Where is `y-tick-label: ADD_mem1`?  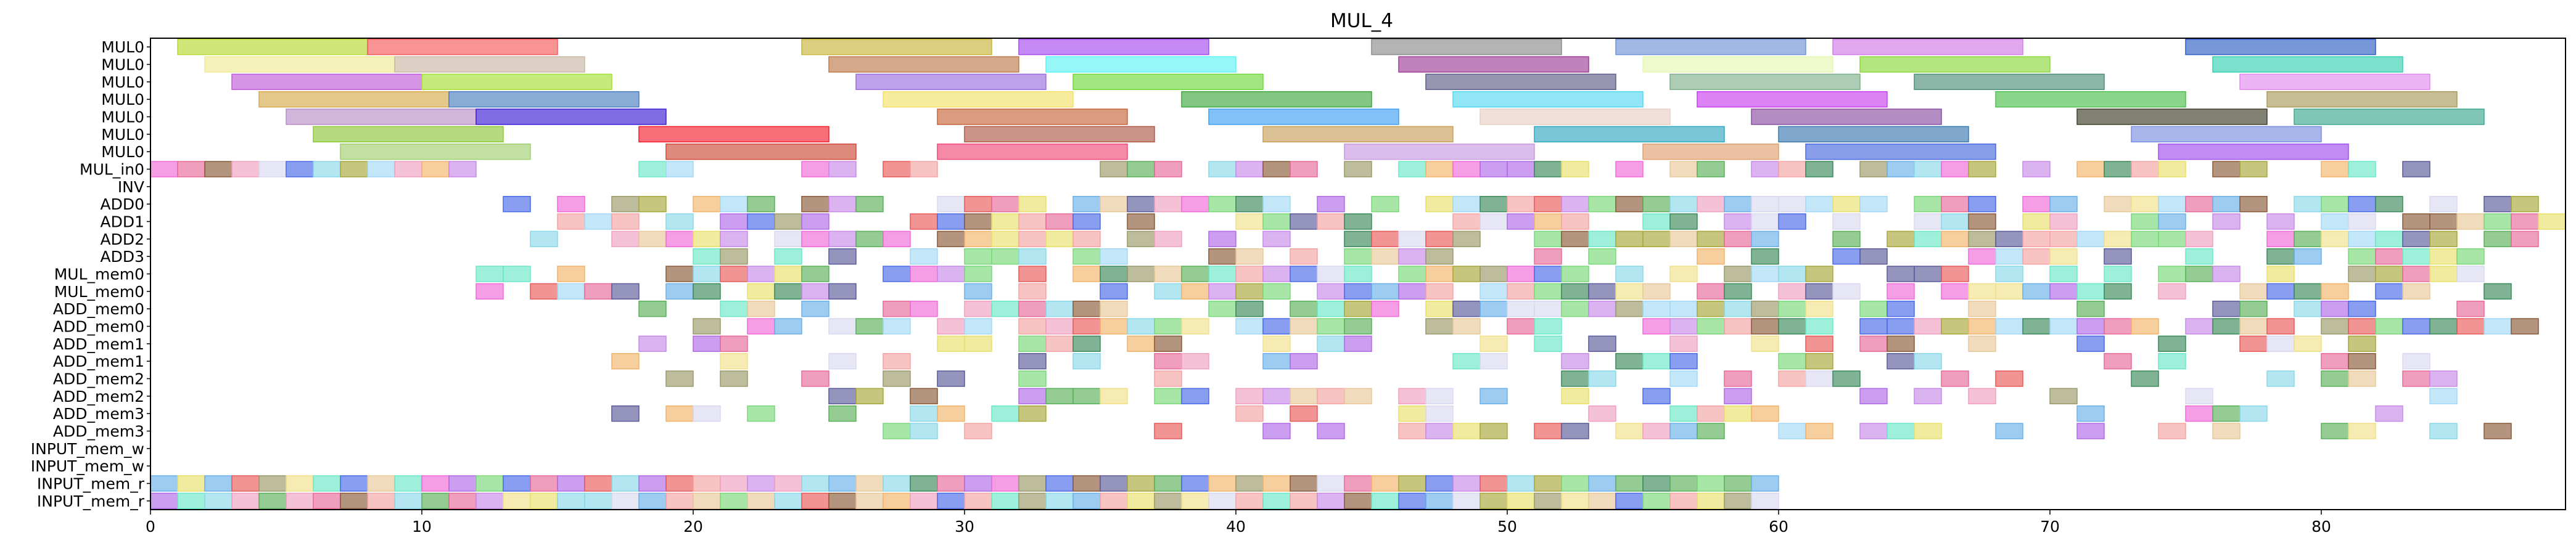 y-tick-label: ADD_mem1 is located at coordinates (98, 361).